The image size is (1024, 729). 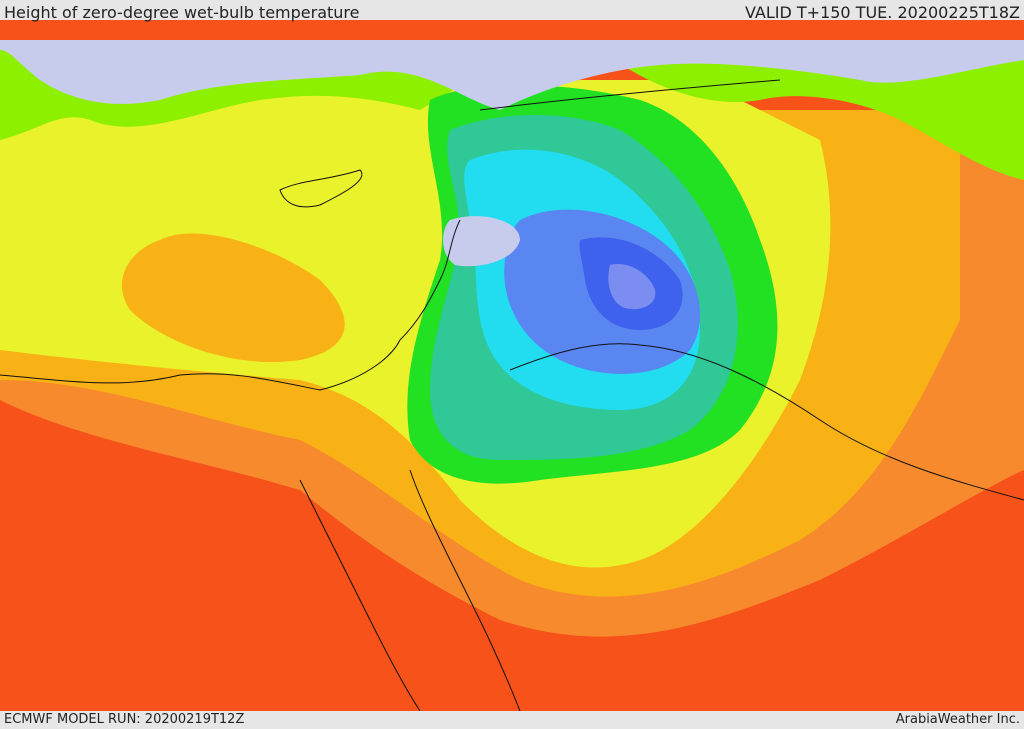 I want to click on mediterranean-coastline, so click(x=230, y=305).